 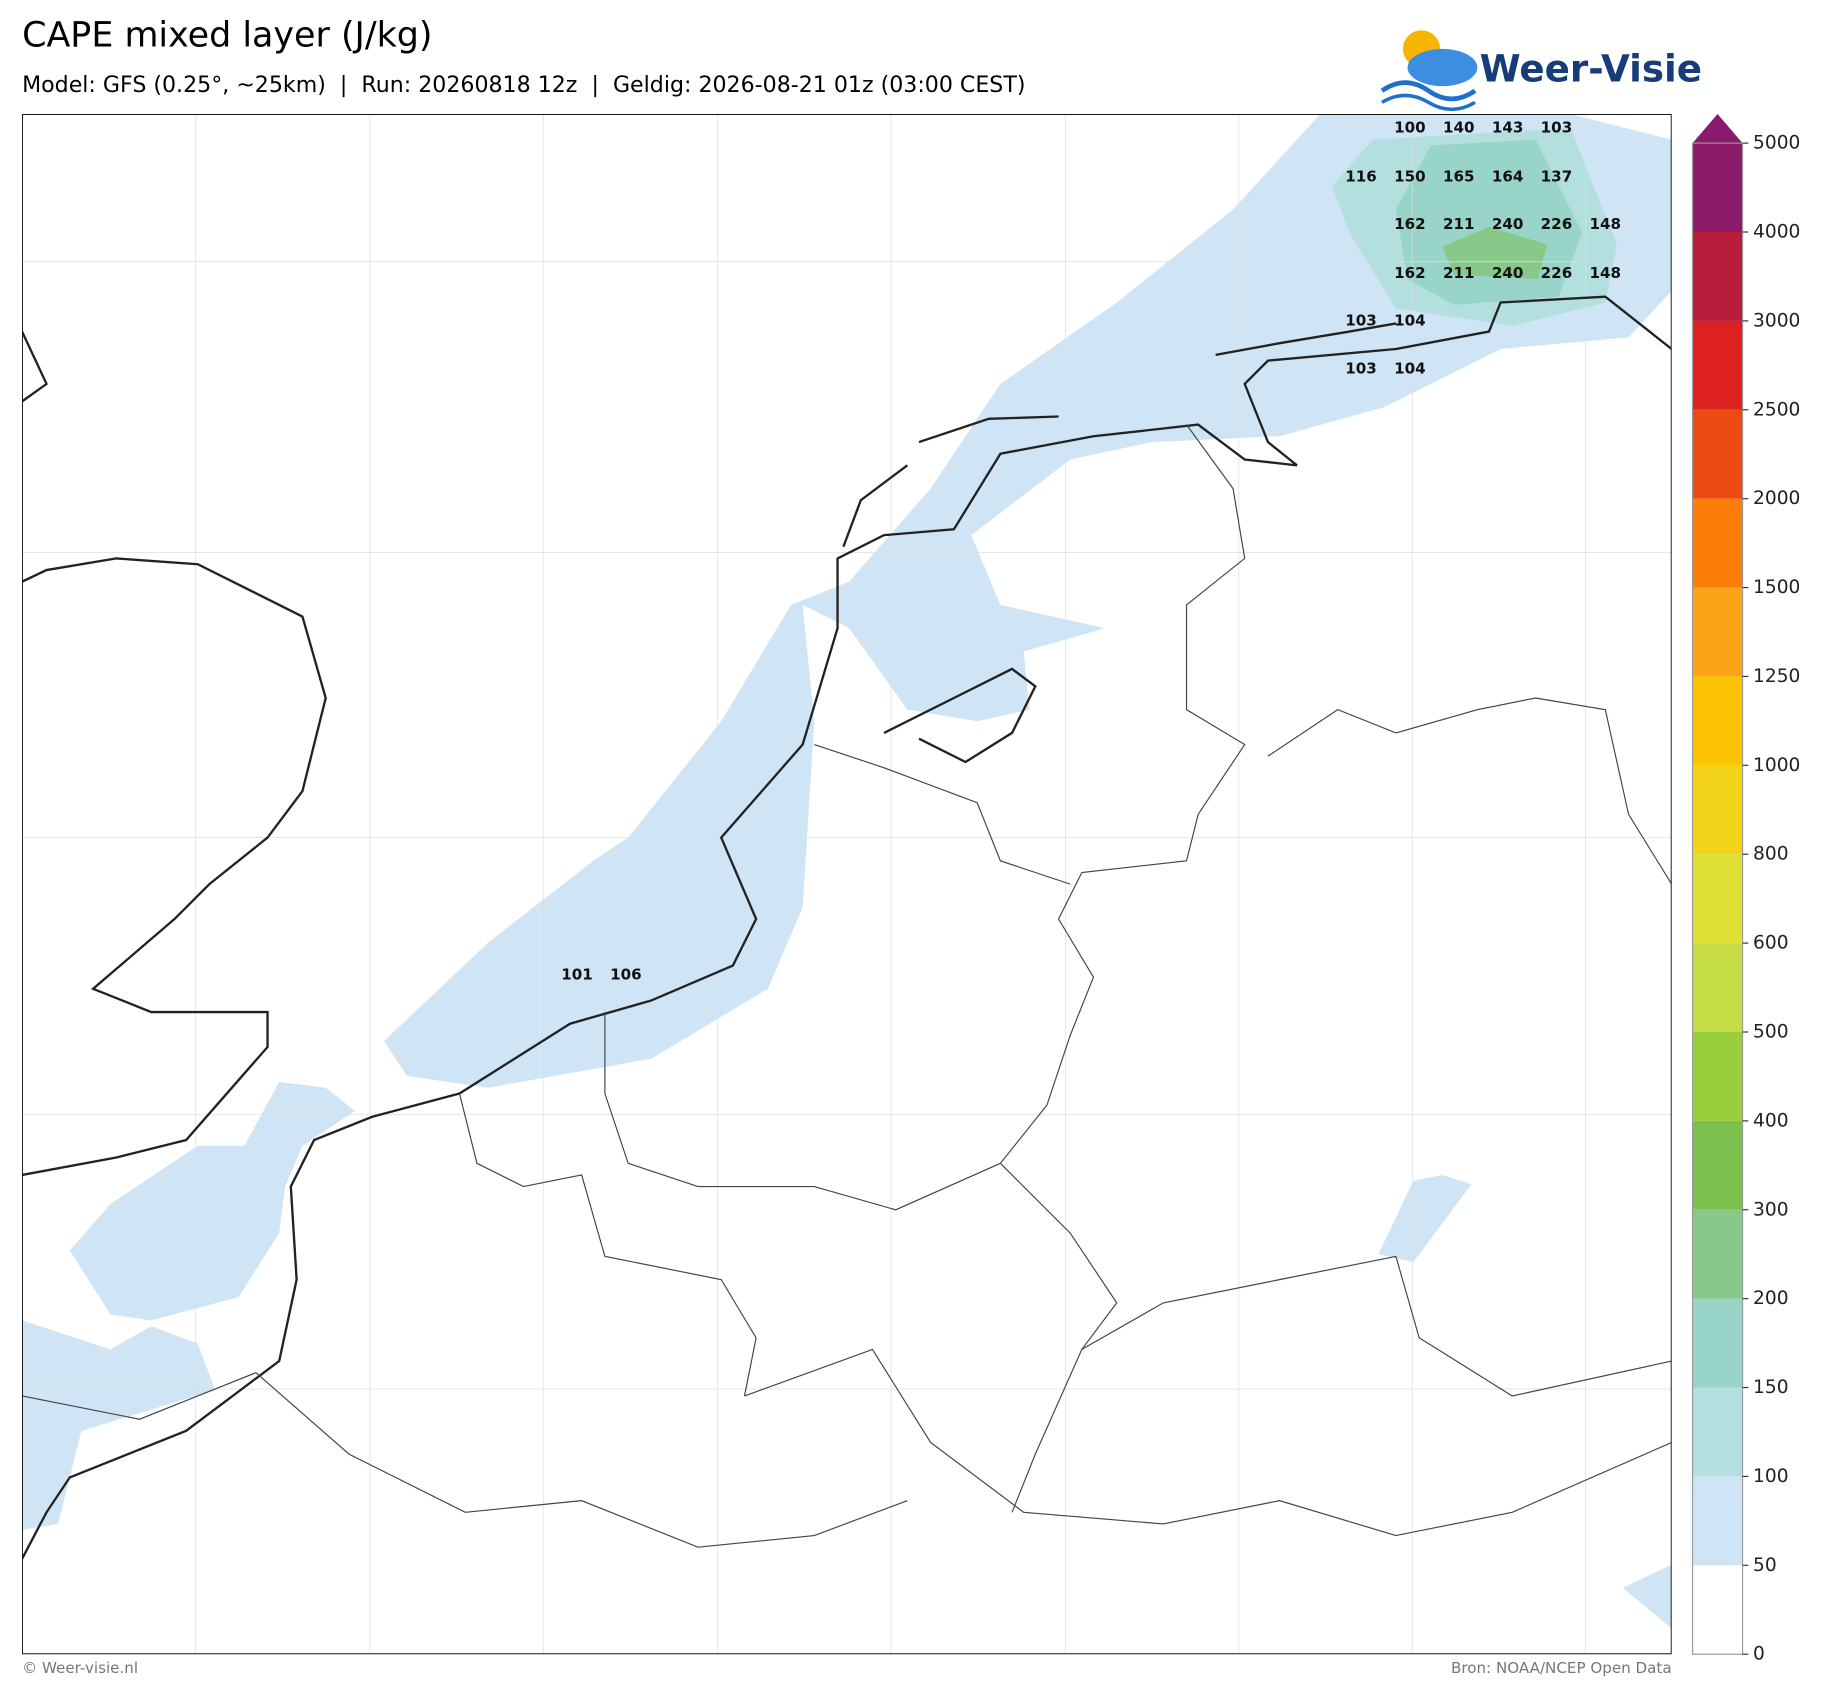 I want to click on logo: Weer-Visie, so click(x=1541, y=71).